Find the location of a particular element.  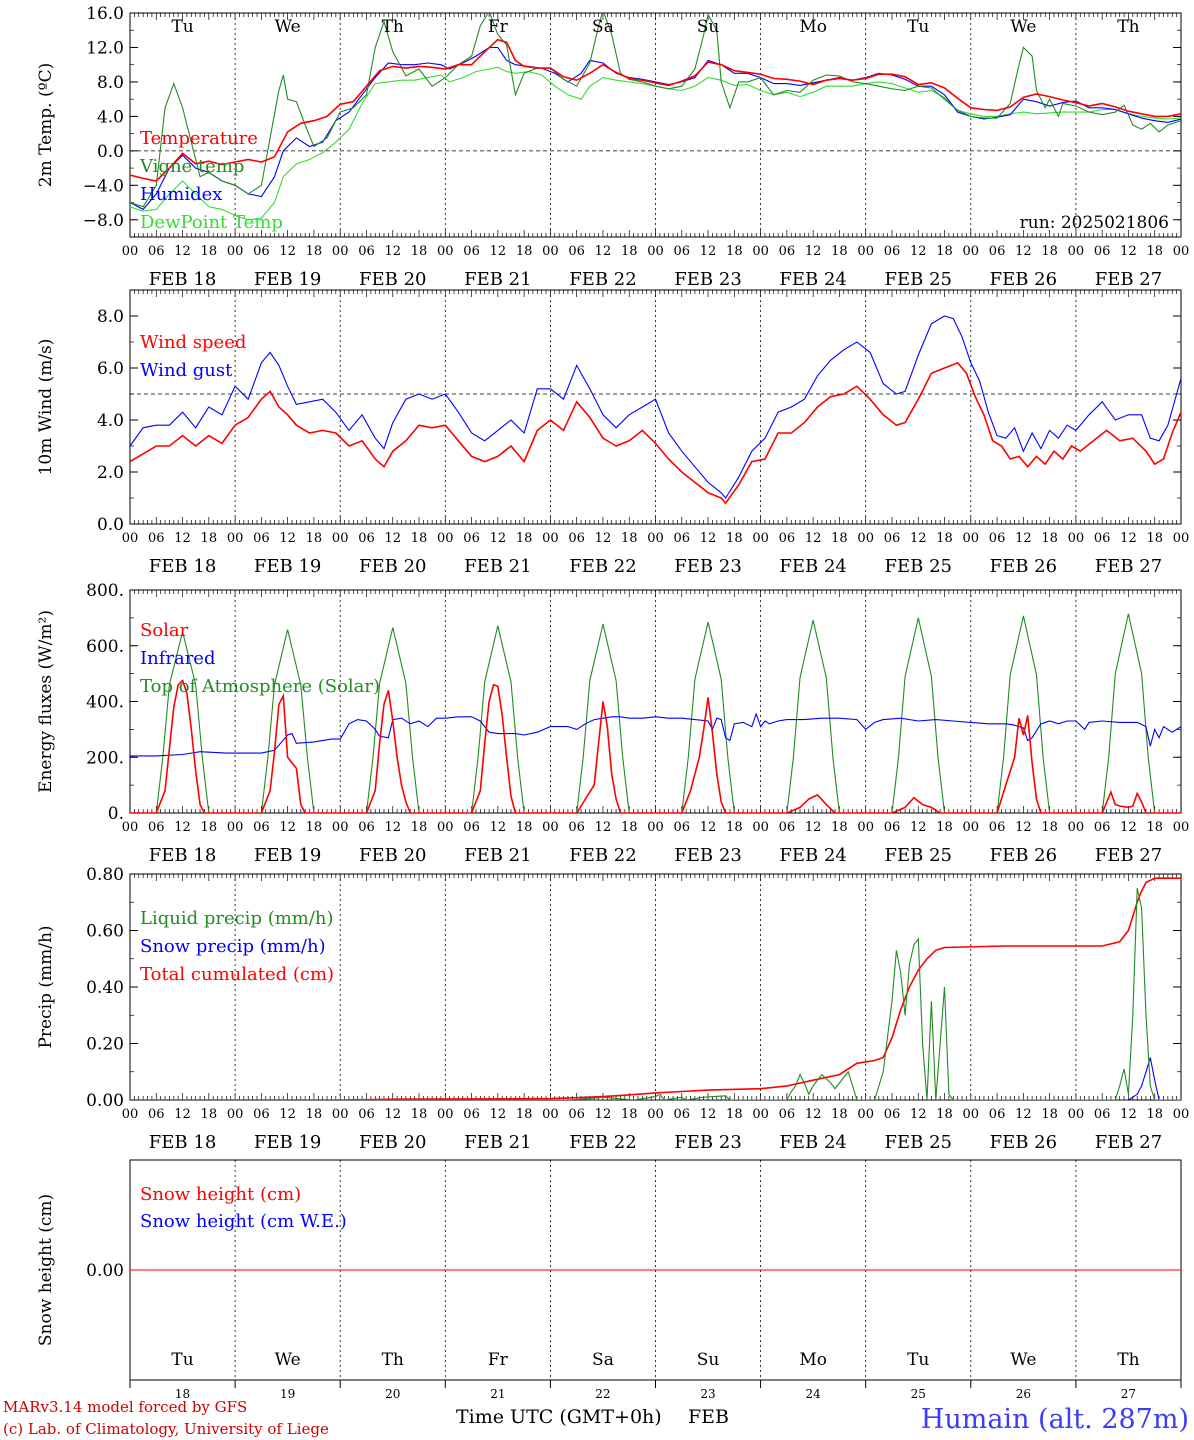

series-line-blue is located at coordinates (655, 1078).